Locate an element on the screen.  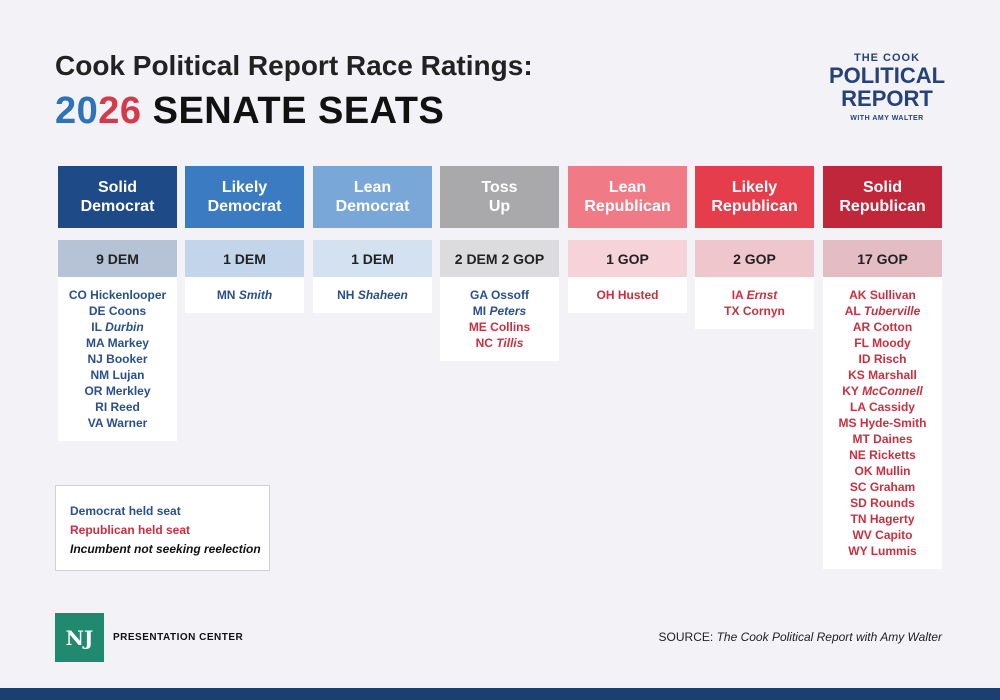
seat-senator: Marshall is located at coordinates (892, 375).